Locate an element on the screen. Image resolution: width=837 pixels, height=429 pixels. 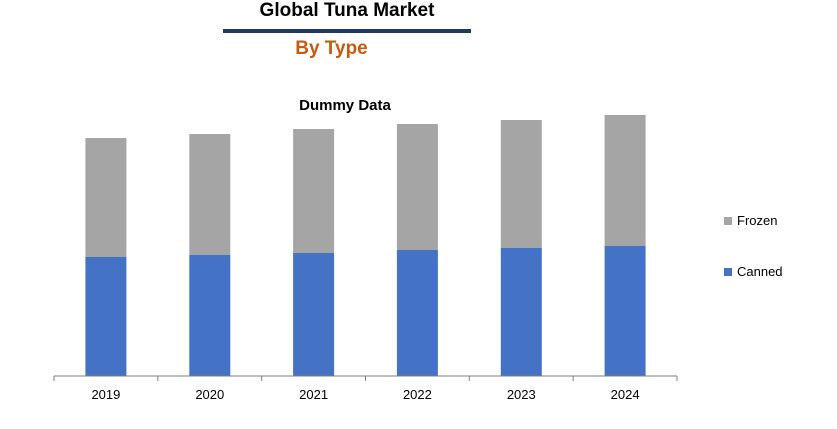
legend-item-frozen: Frozen is located at coordinates (750, 220).